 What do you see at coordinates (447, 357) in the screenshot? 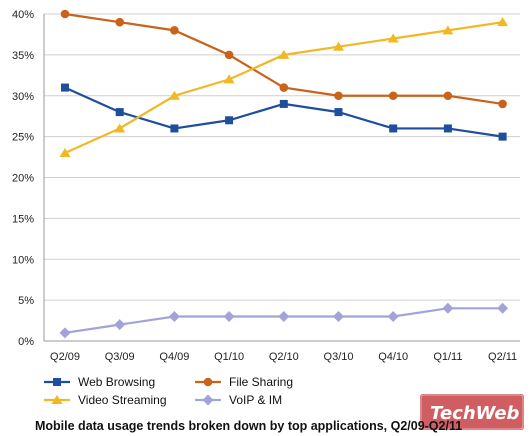
I see `x-tick-label: Q1/11` at bounding box center [447, 357].